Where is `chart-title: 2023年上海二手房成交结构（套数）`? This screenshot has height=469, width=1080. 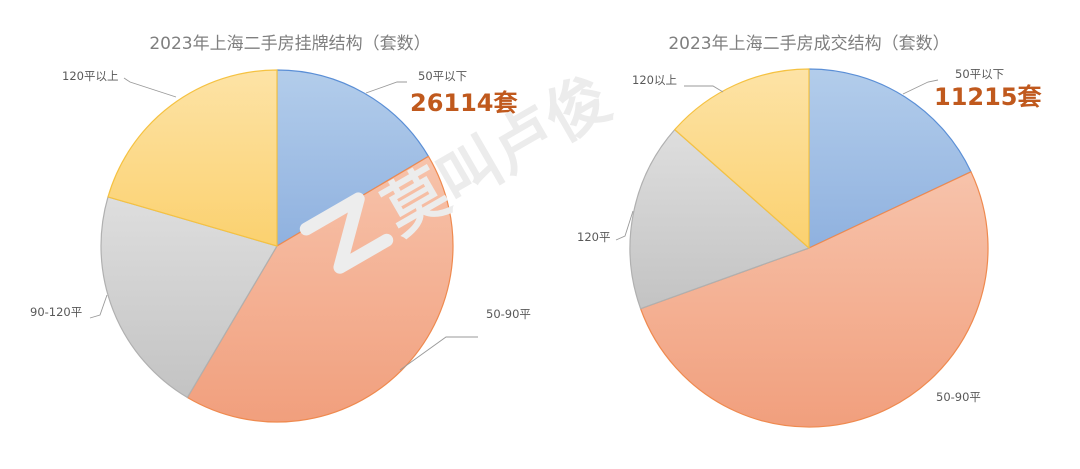 chart-title: 2023年上海二手房成交结构（套数） is located at coordinates (808, 44).